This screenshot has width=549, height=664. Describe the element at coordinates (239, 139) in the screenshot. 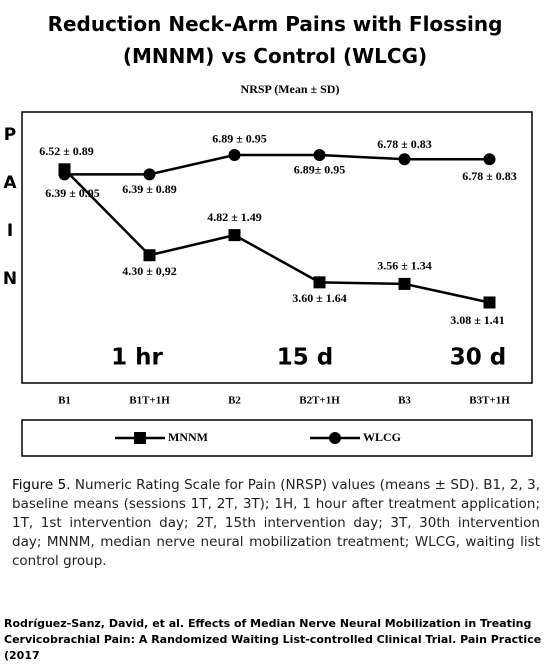

I see `data-label: 6.89 ± 0.95` at that location.